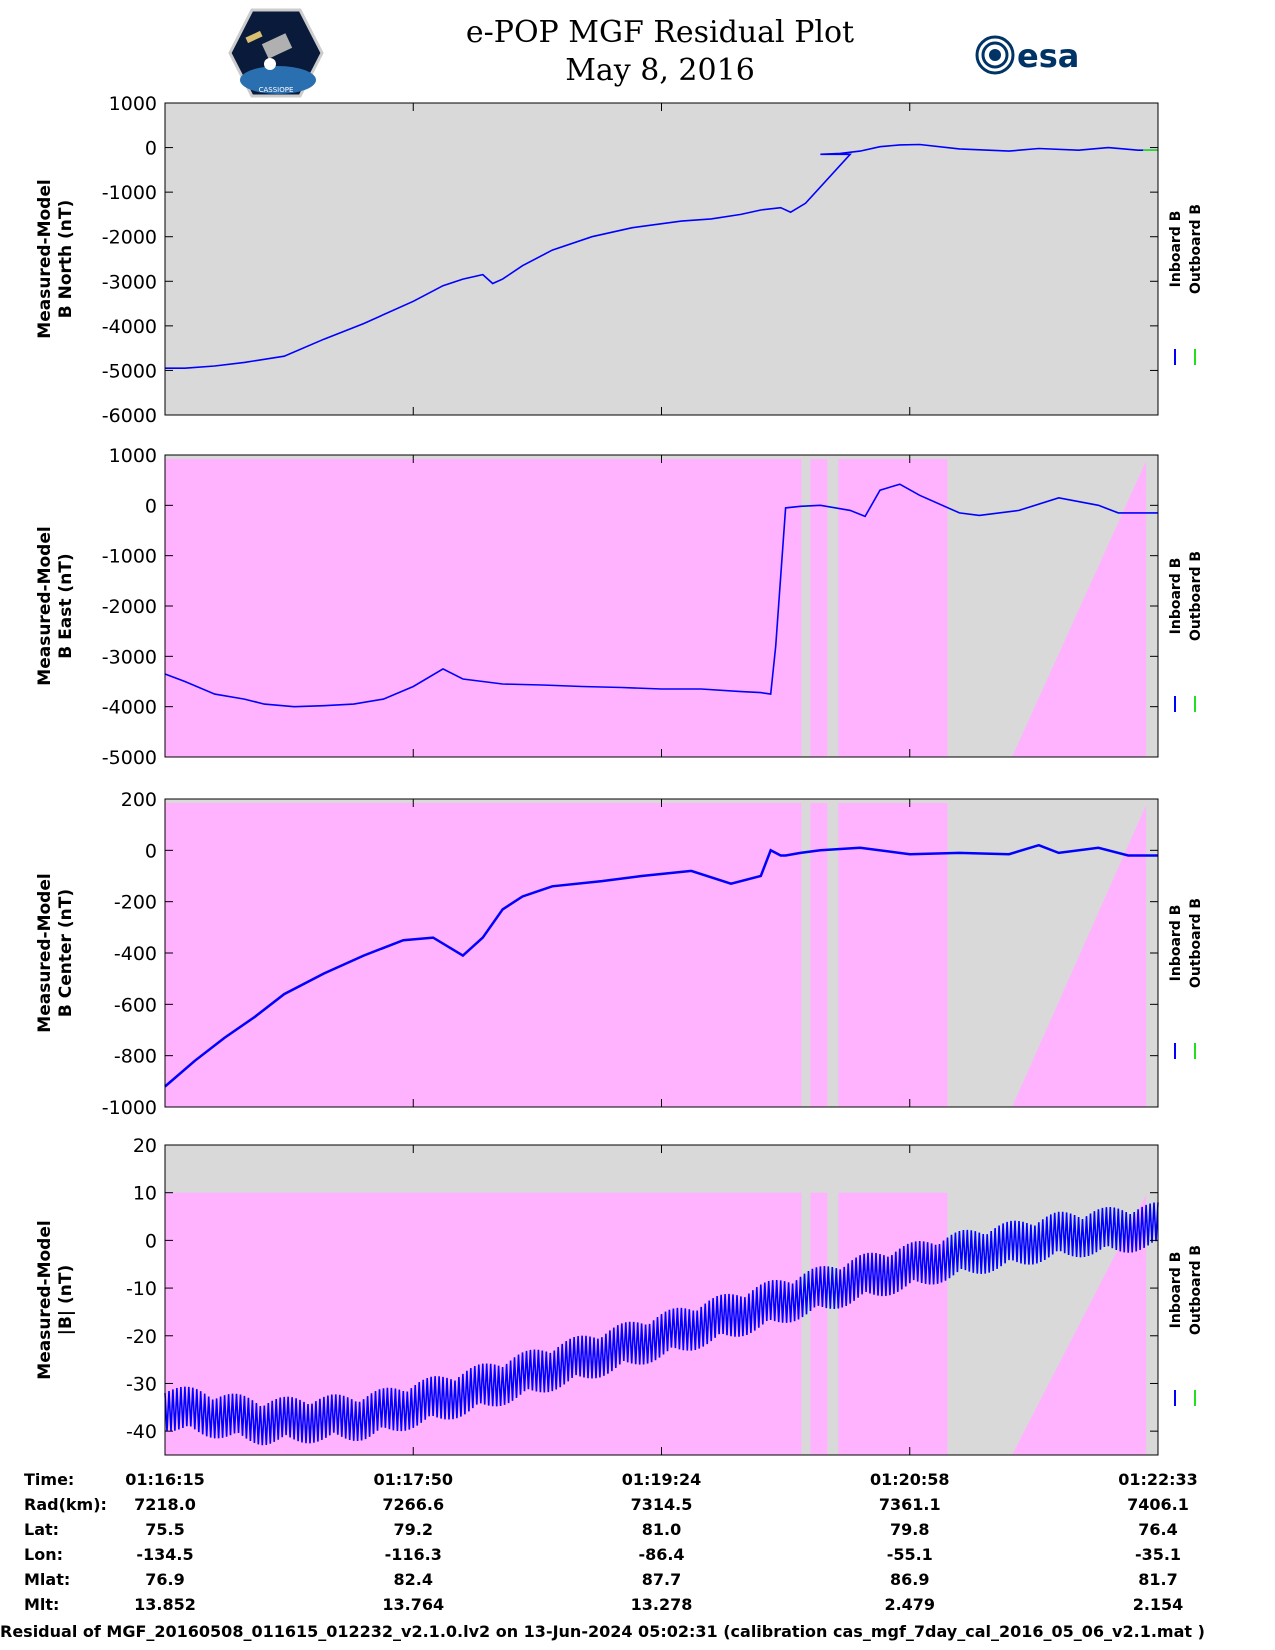  I want to click on panel-2-wedge, so click(1079, 609).